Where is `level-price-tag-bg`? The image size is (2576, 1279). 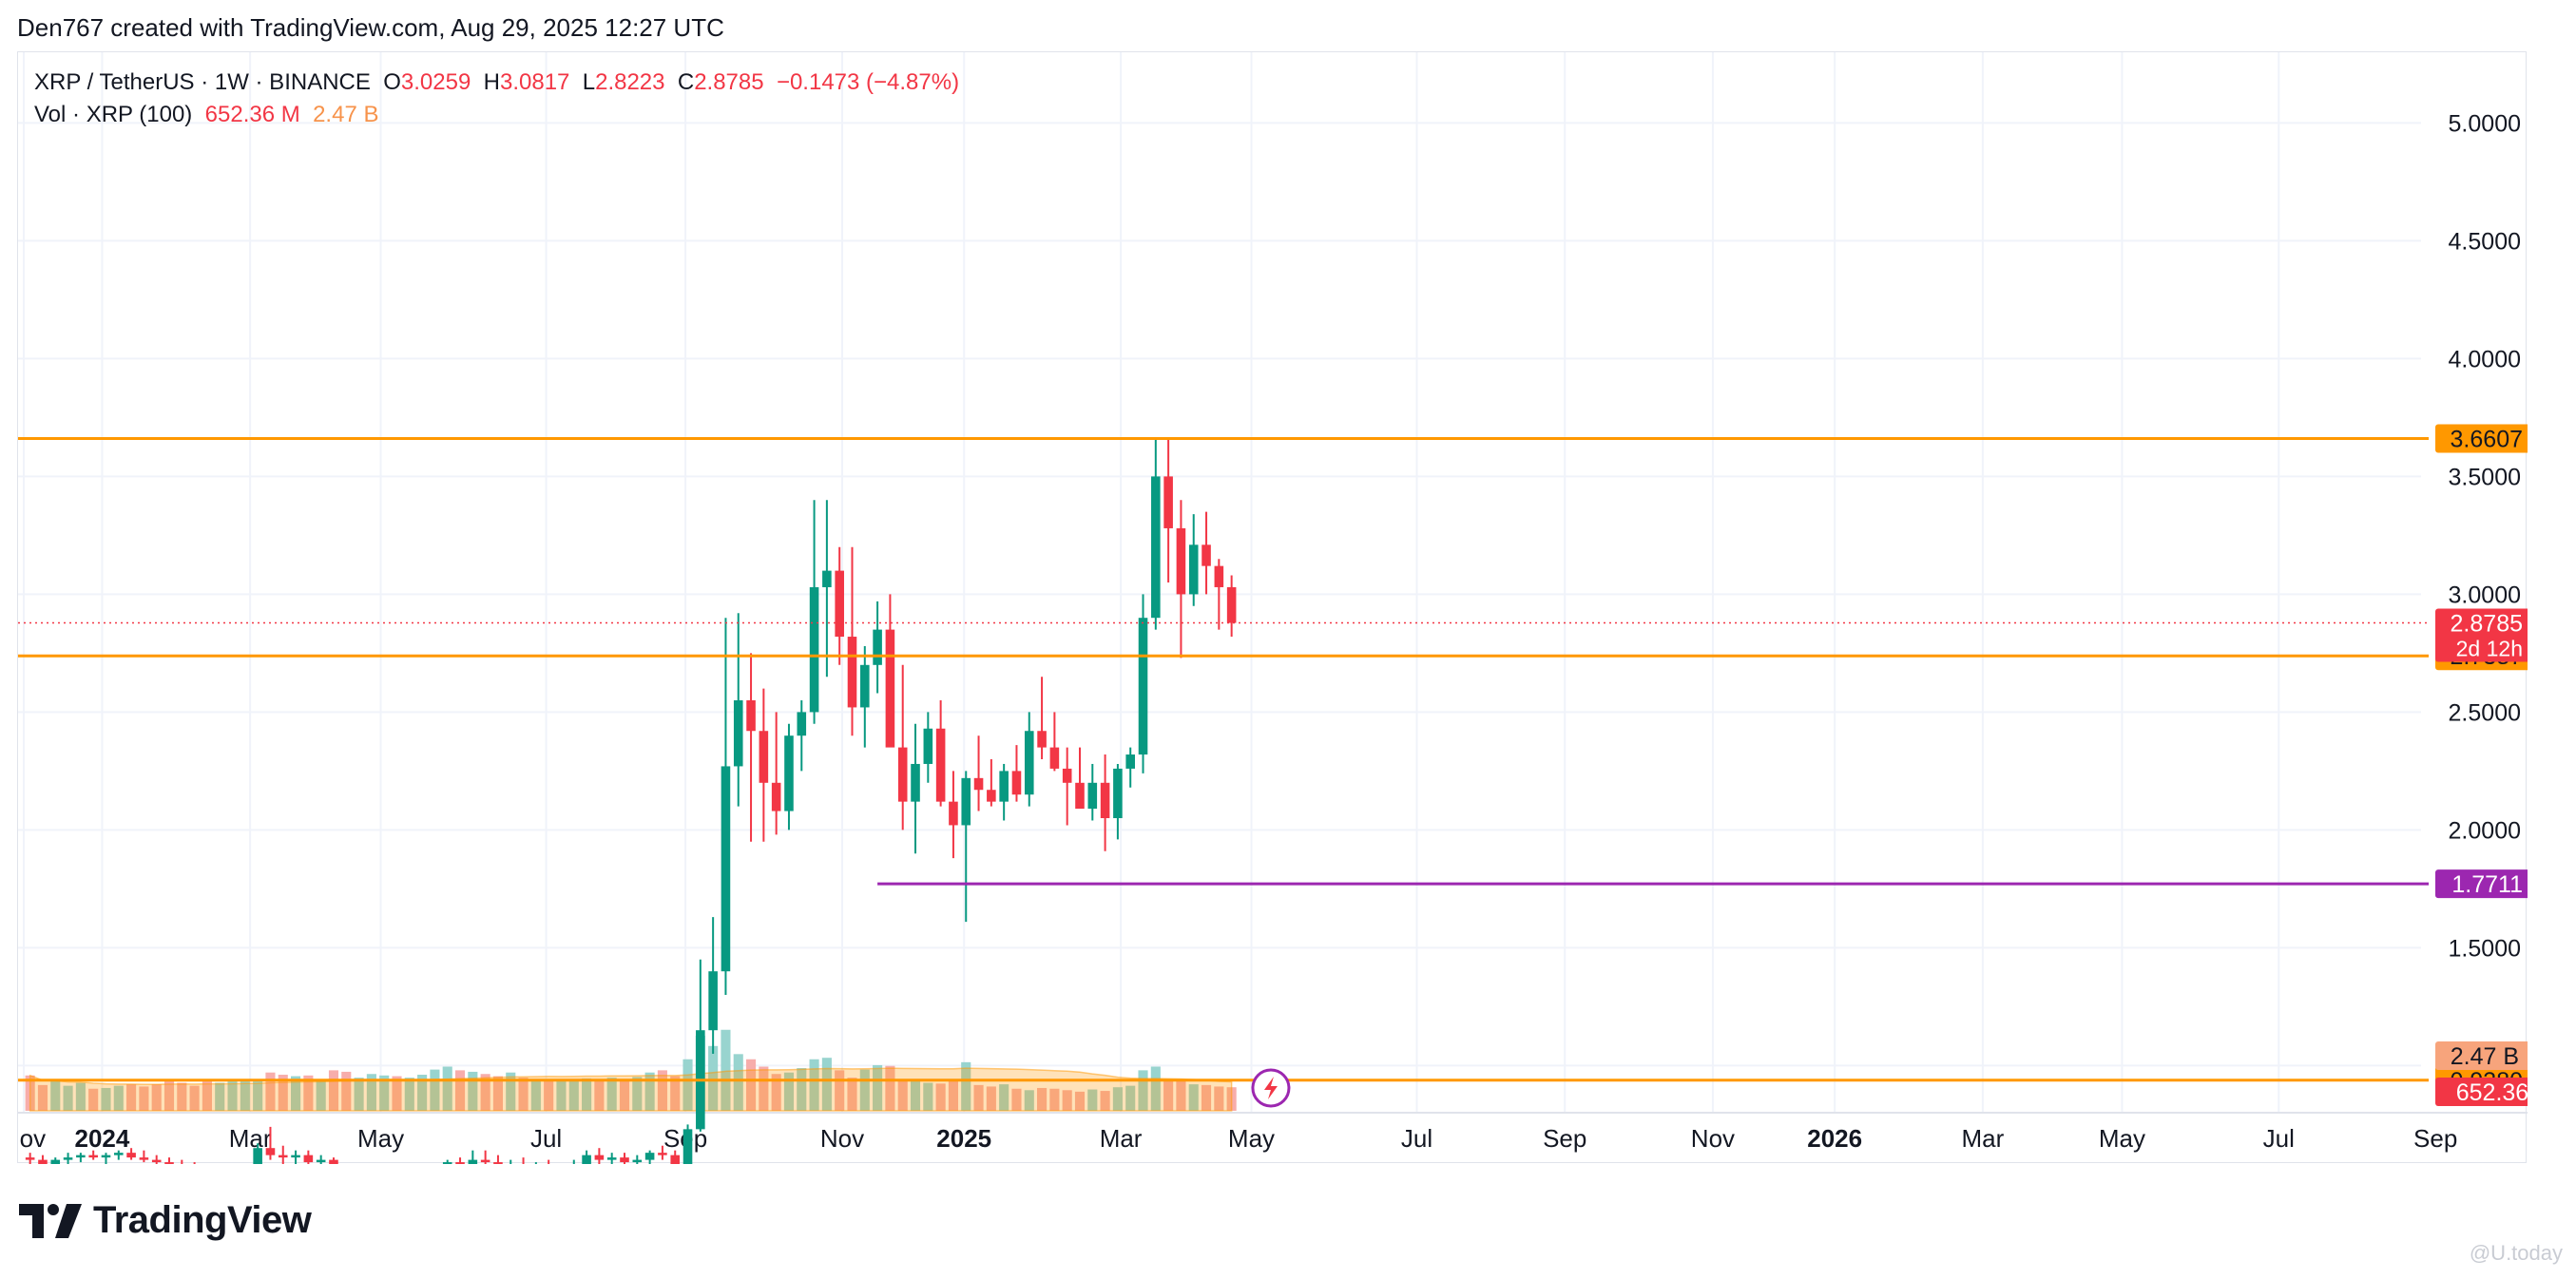
level-price-tag-bg is located at coordinates (2481, 438).